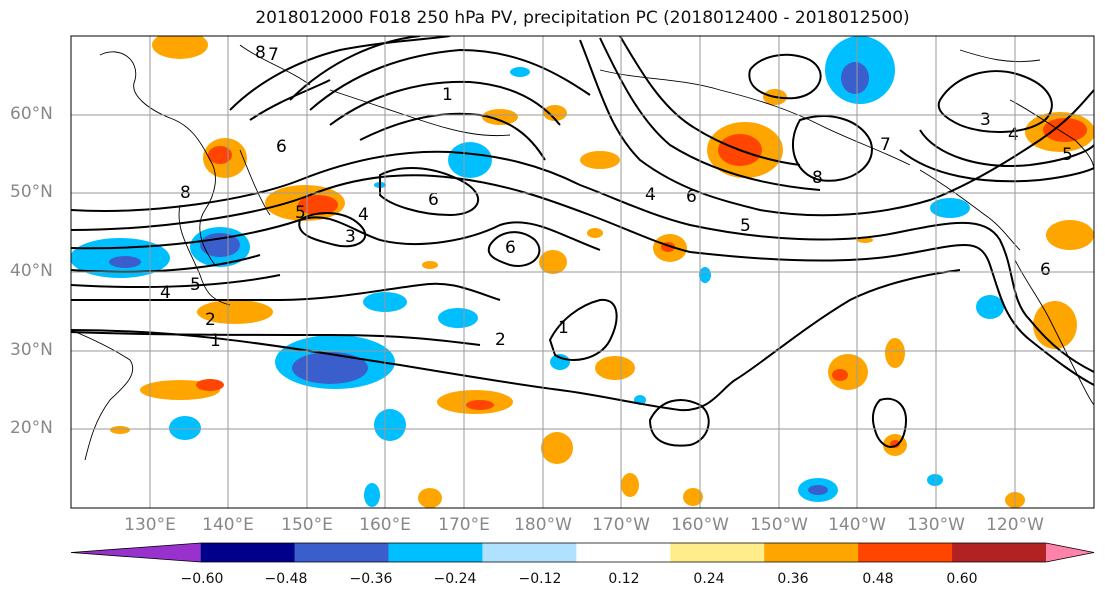  I want to click on contour-label-7: 7, so click(885, 145).